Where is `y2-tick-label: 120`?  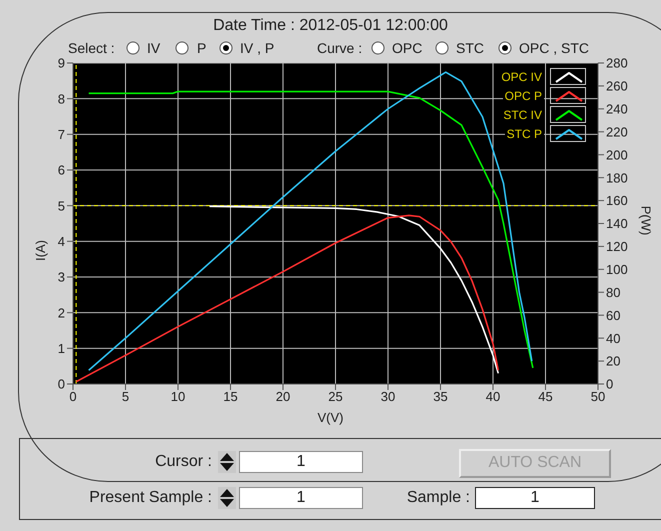 y2-tick-label: 120 is located at coordinates (617, 246).